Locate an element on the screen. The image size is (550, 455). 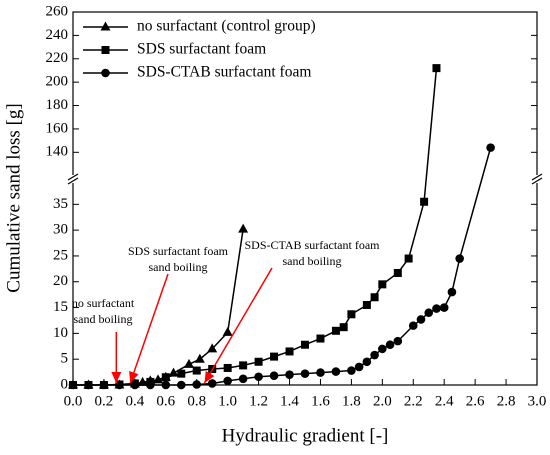
y-tick-label: 20 is located at coordinates (60, 281).